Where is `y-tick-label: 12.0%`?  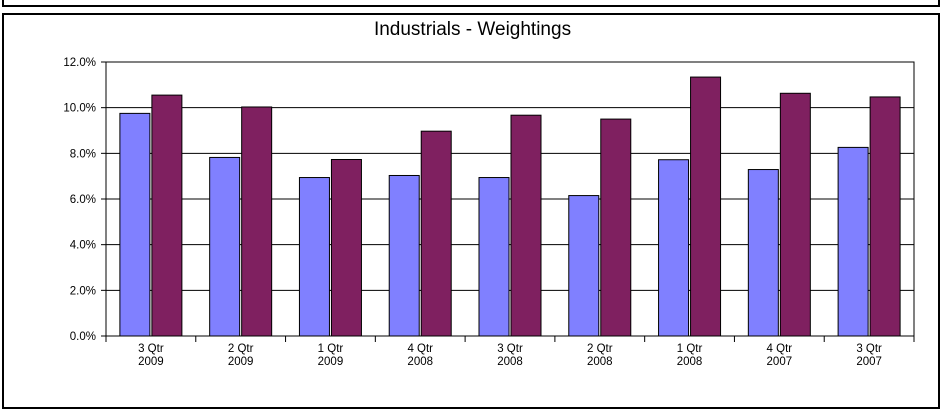 y-tick-label: 12.0% is located at coordinates (79, 63).